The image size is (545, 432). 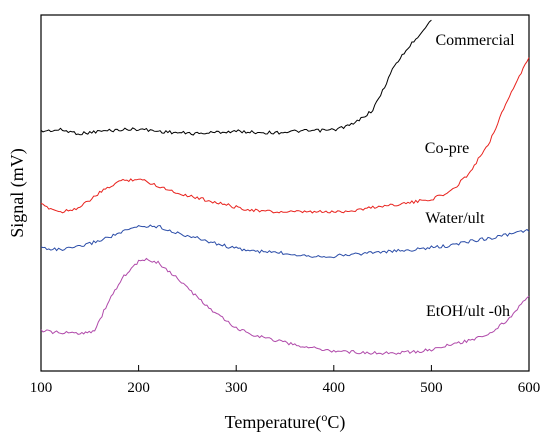 What do you see at coordinates (334, 388) in the screenshot?
I see `x-tick-label: 400` at bounding box center [334, 388].